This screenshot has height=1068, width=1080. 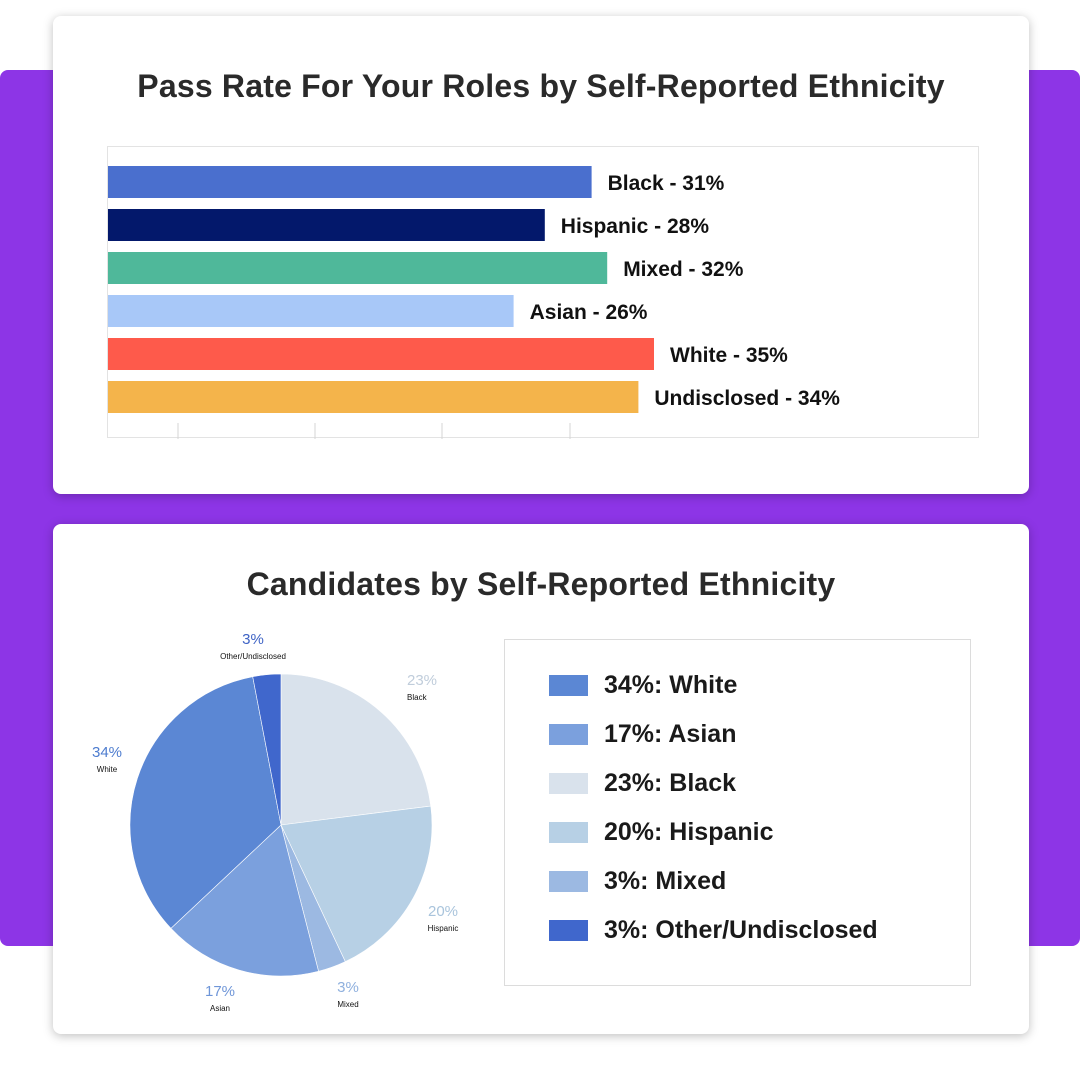 I want to click on pie-label-white: 34% White, so click(x=107, y=759).